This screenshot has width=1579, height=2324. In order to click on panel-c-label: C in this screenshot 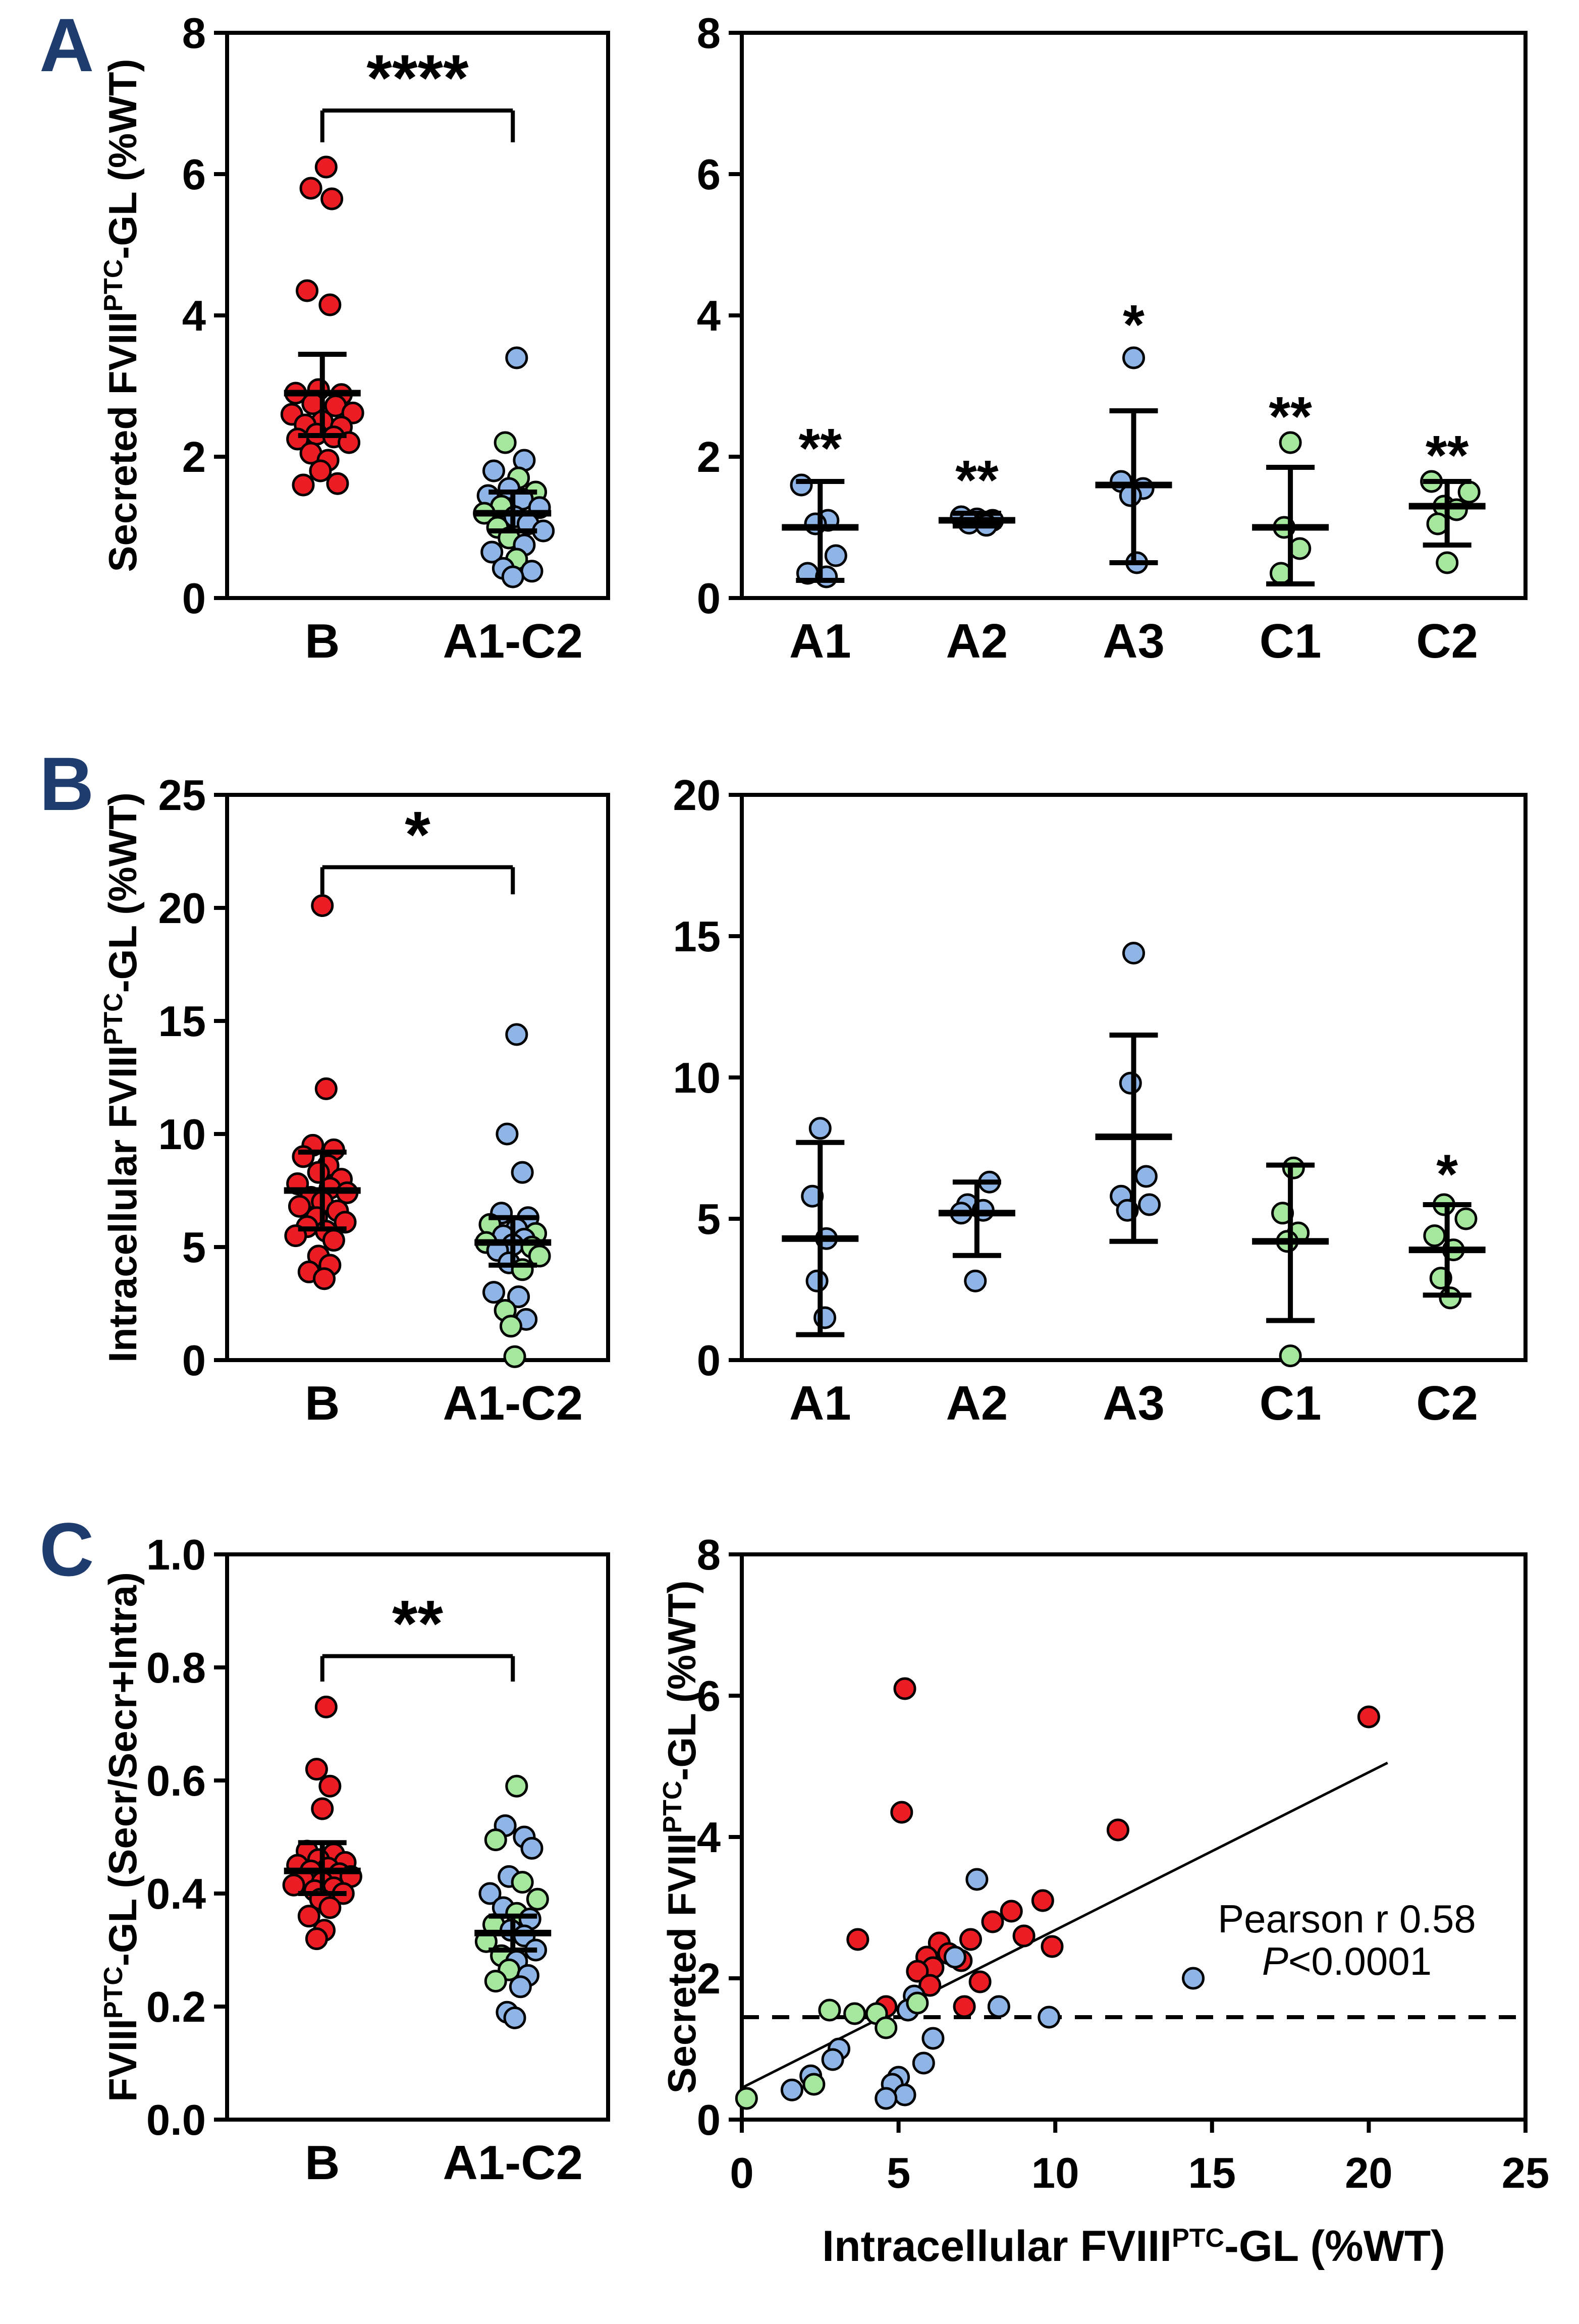, I will do `click(66, 1550)`.